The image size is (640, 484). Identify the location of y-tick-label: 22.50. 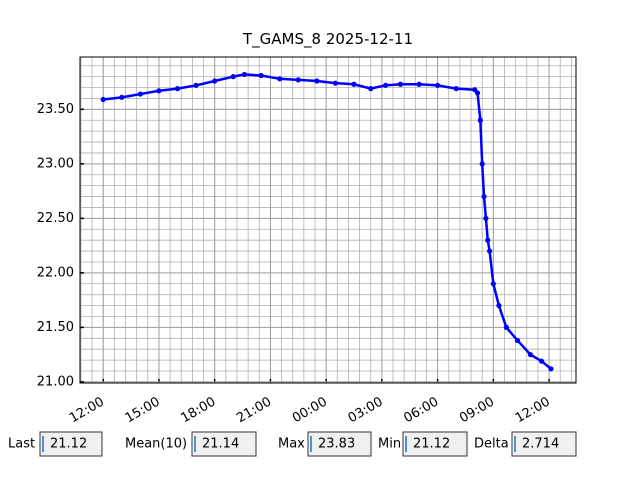
(55, 218).